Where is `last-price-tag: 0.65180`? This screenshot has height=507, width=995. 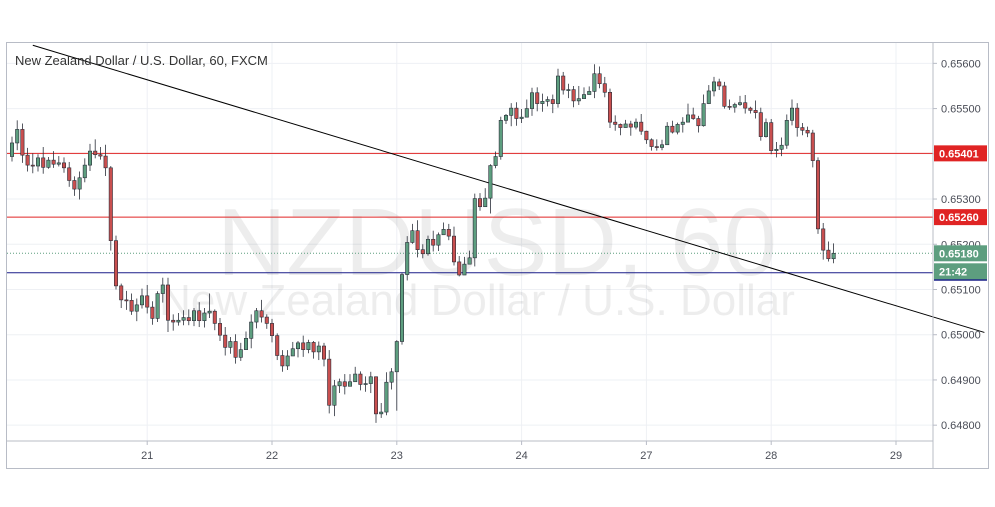
last-price-tag: 0.65180 is located at coordinates (959, 254).